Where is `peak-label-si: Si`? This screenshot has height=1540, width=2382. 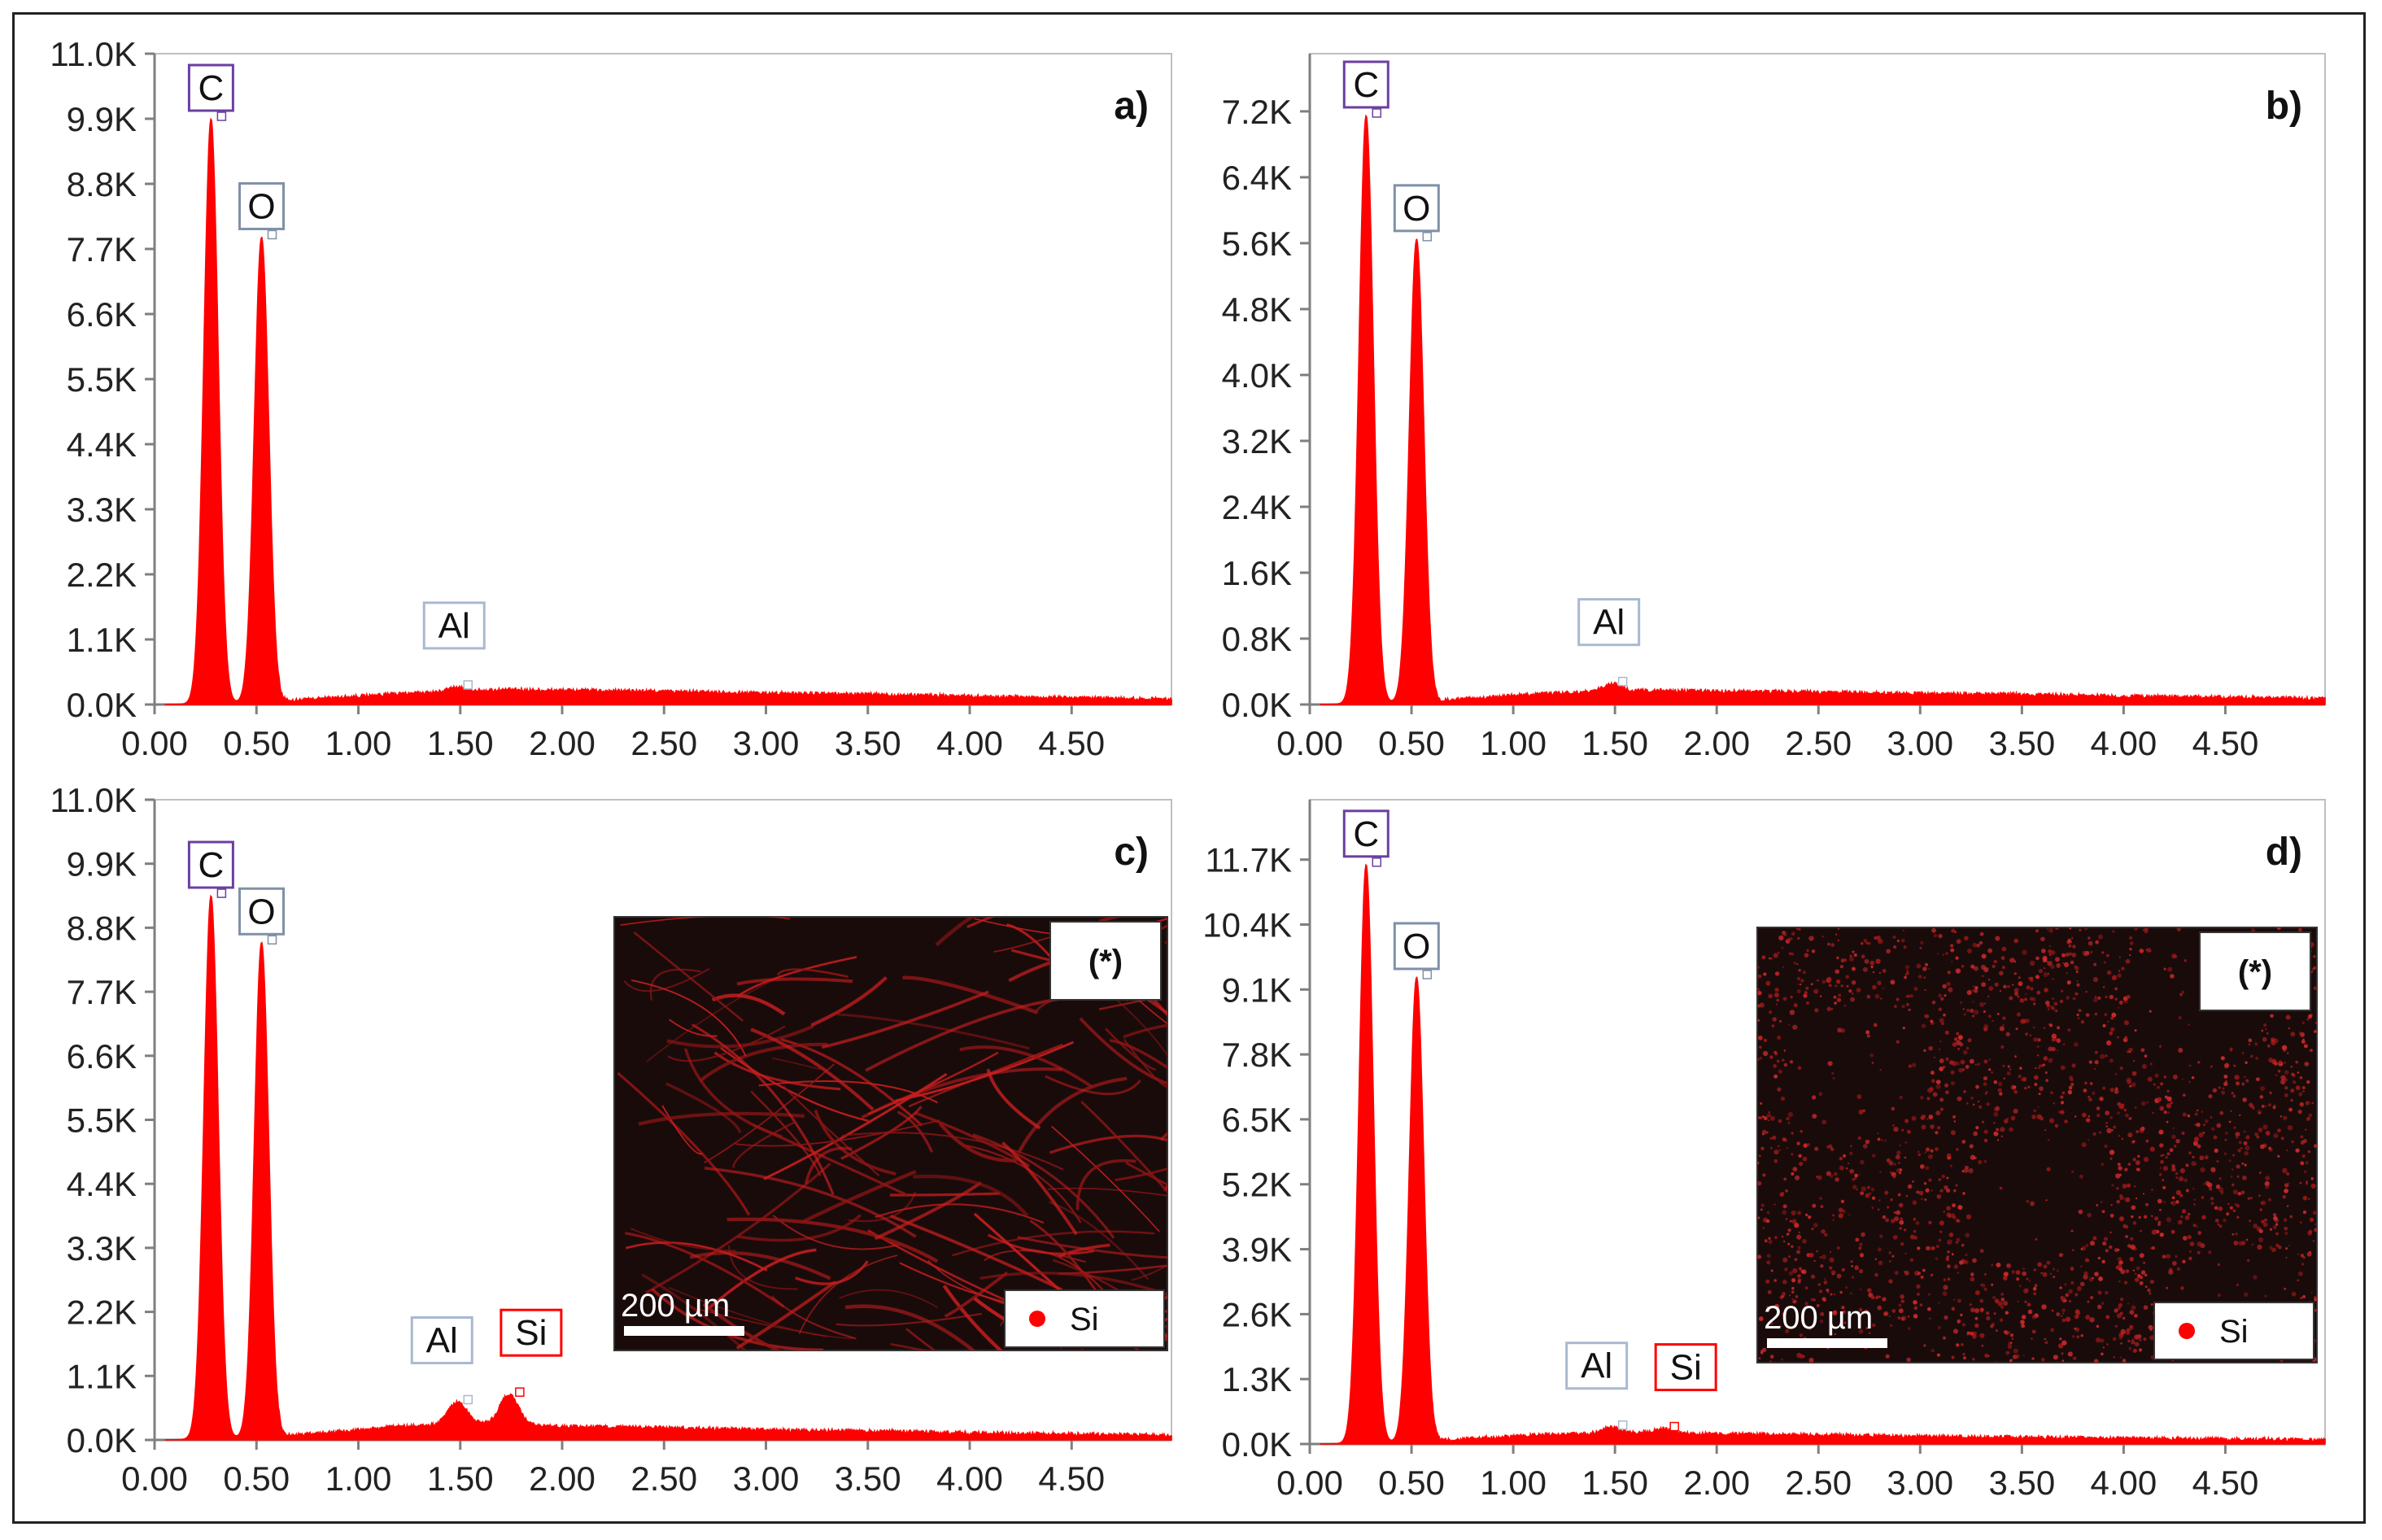
peak-label-si: Si is located at coordinates (531, 1333).